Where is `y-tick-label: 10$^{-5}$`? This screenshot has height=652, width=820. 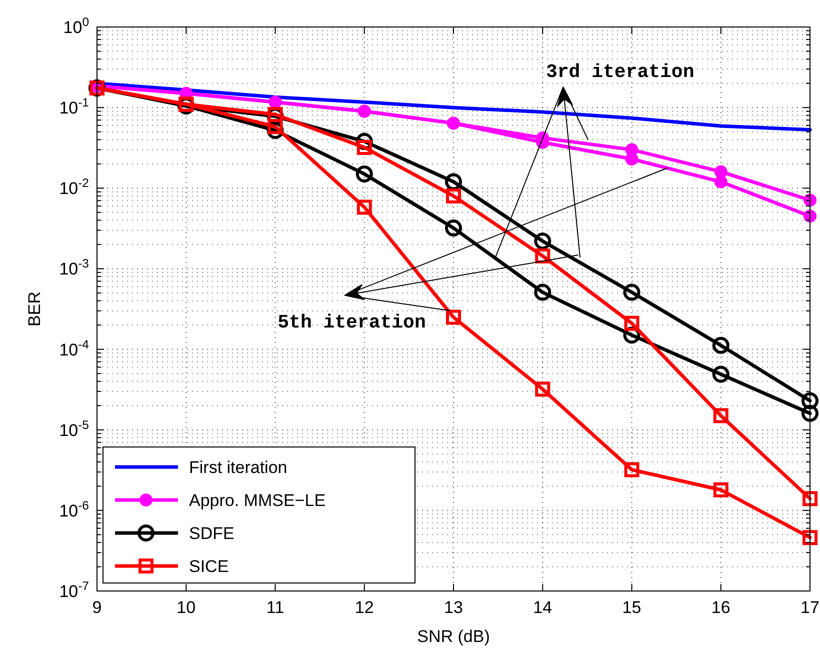 y-tick-label: 10$^{-5}$ is located at coordinates (74, 429).